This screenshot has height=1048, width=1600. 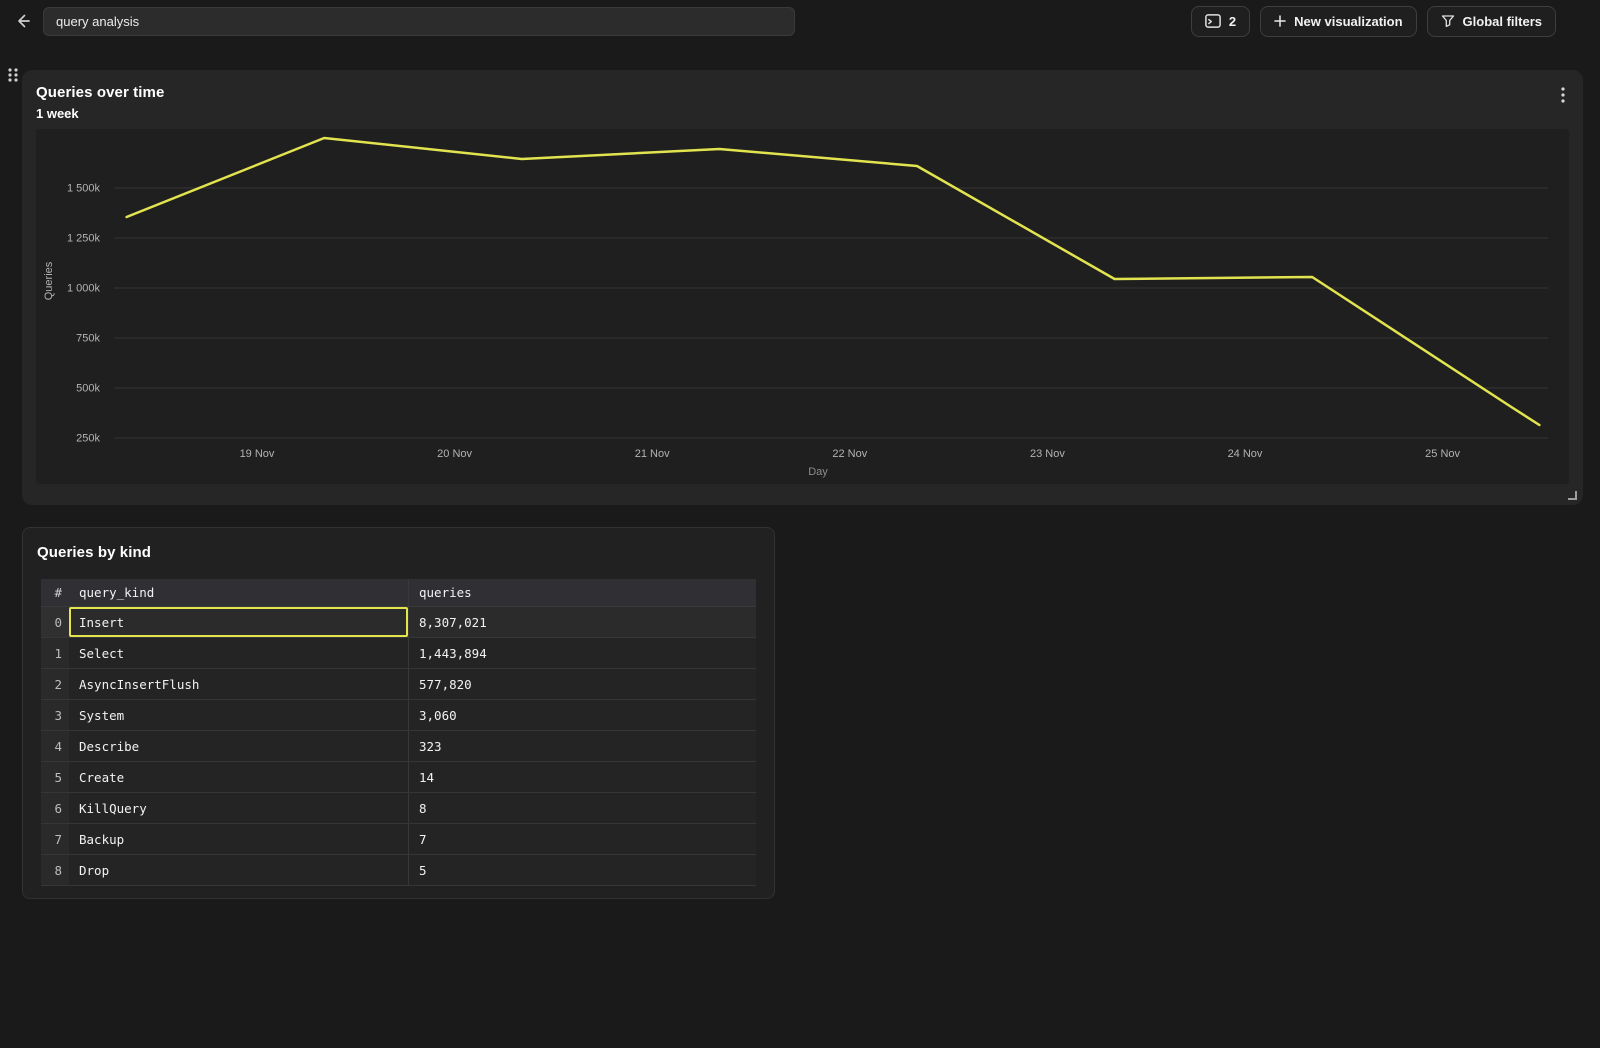 What do you see at coordinates (1348, 21) in the screenshot?
I see `new-visualization-label: New visualization` at bounding box center [1348, 21].